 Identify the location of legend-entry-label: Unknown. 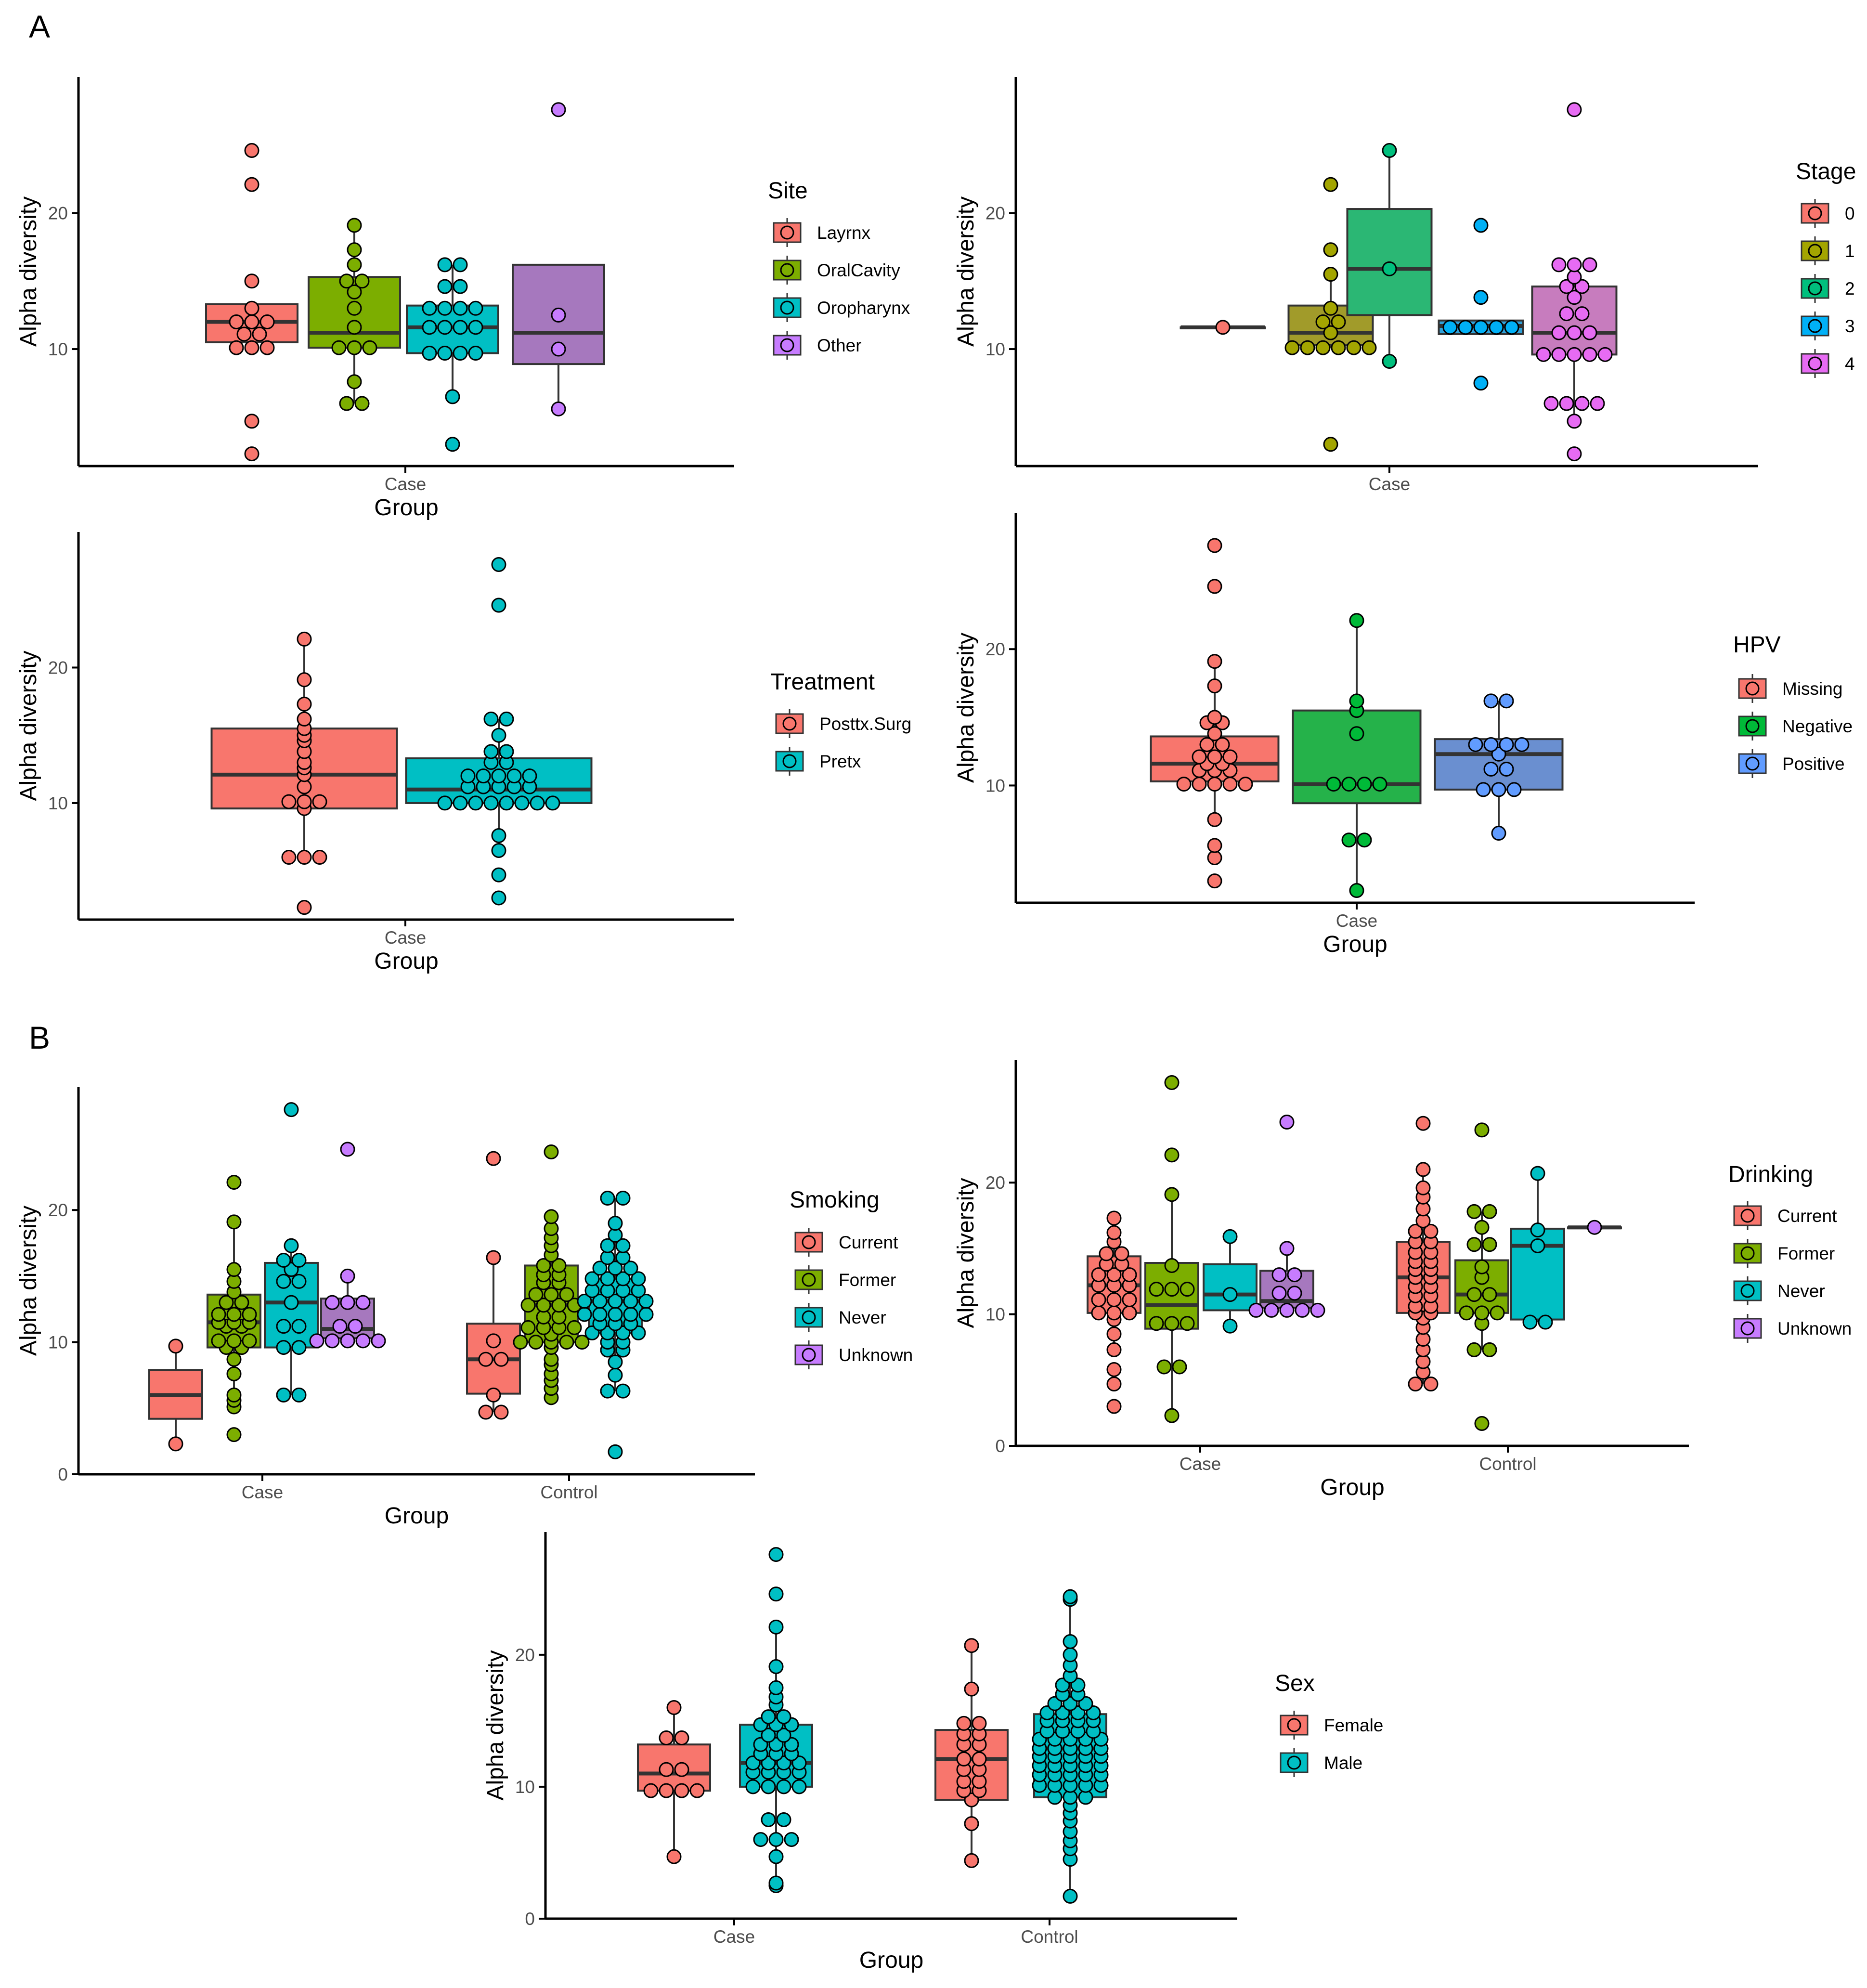
(876, 1355).